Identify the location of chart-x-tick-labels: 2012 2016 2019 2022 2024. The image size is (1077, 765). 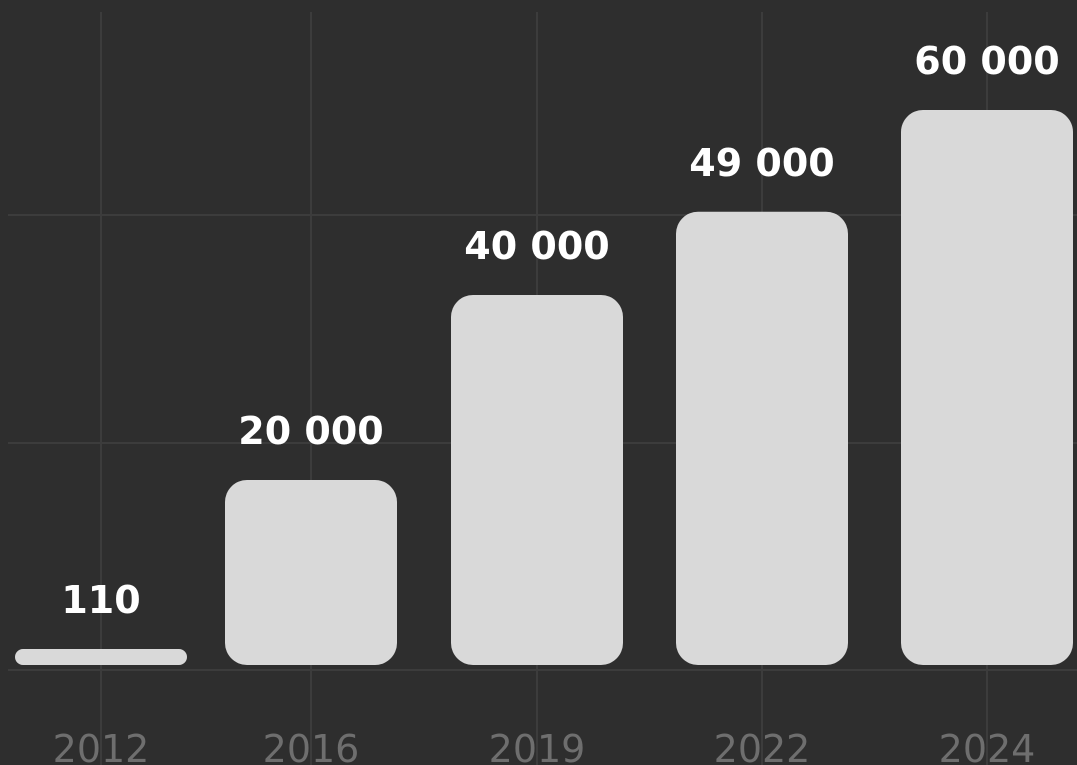
(544, 746).